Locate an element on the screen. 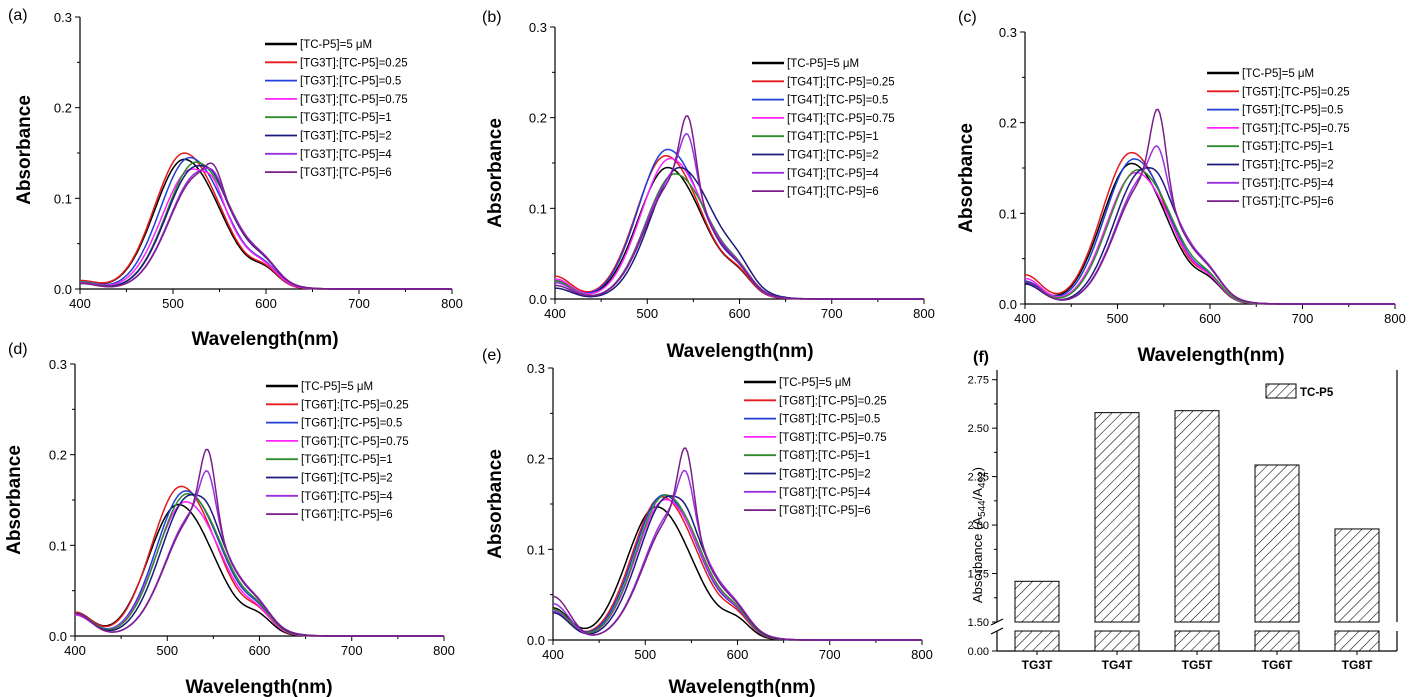  y-axis-title: Absorbance (A544/A492) is located at coordinates (979, 535).